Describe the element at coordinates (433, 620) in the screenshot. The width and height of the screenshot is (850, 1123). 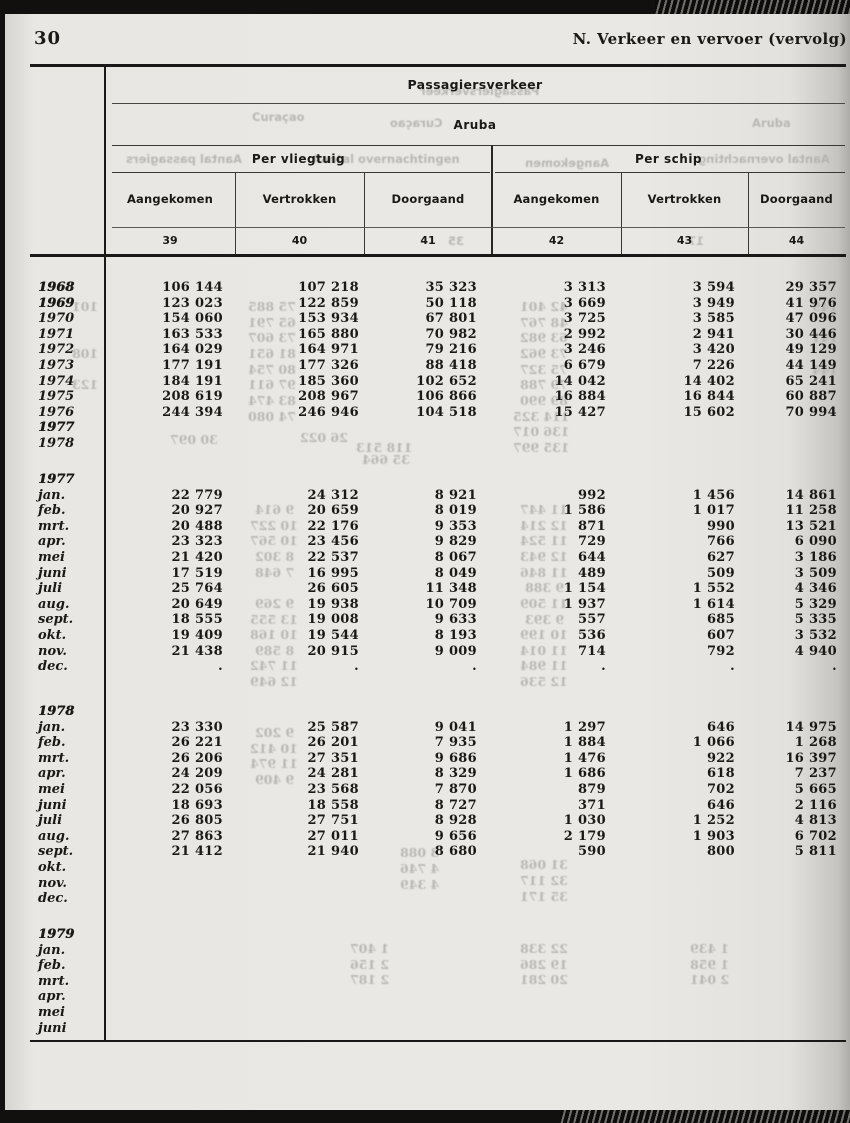
I see `table-row: sept. 18 555 19 008 9 633 557 685 5 335` at that location.